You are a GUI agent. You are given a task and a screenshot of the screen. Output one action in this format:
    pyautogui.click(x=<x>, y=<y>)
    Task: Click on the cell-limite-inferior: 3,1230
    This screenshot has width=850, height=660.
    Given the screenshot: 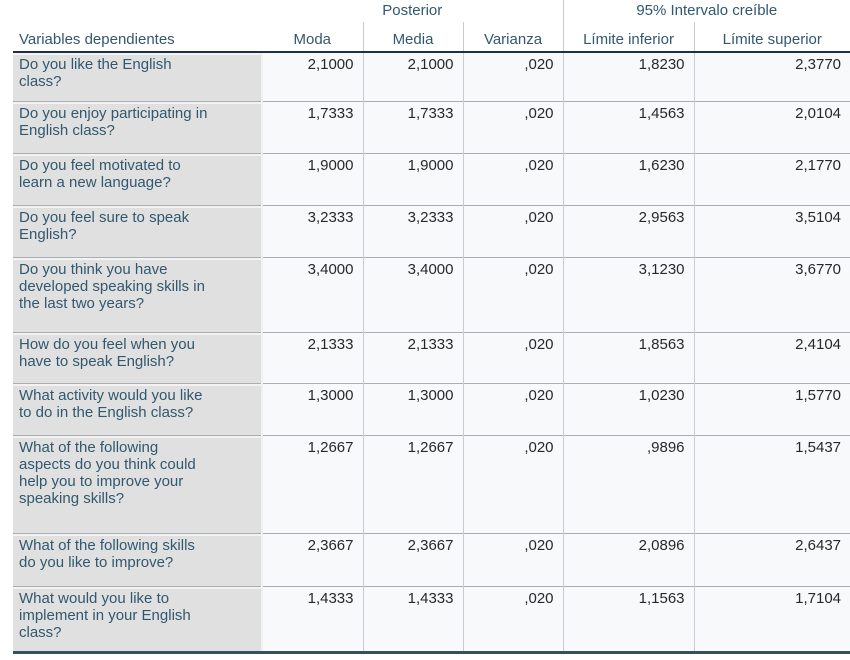 What is the action you would take?
    pyautogui.click(x=629, y=294)
    